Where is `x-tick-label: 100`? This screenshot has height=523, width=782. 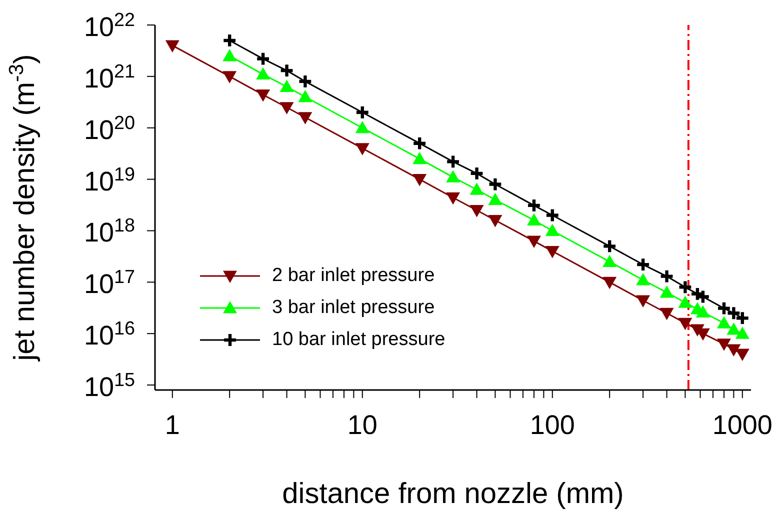
x-tick-label: 100 is located at coordinates (552, 425).